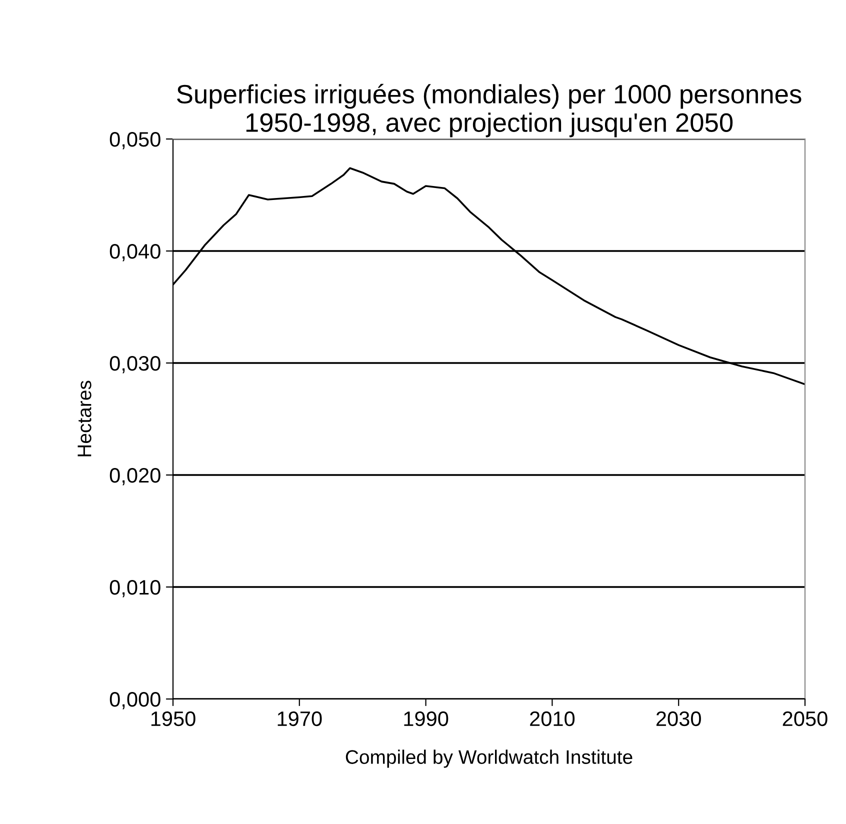 This screenshot has height=824, width=846. Describe the element at coordinates (489, 111) in the screenshot. I see `chart-title: Superficies irriguées (mondiales) per 1000 personnes 1950-1998, avec projection jusqu'en 2050` at that location.